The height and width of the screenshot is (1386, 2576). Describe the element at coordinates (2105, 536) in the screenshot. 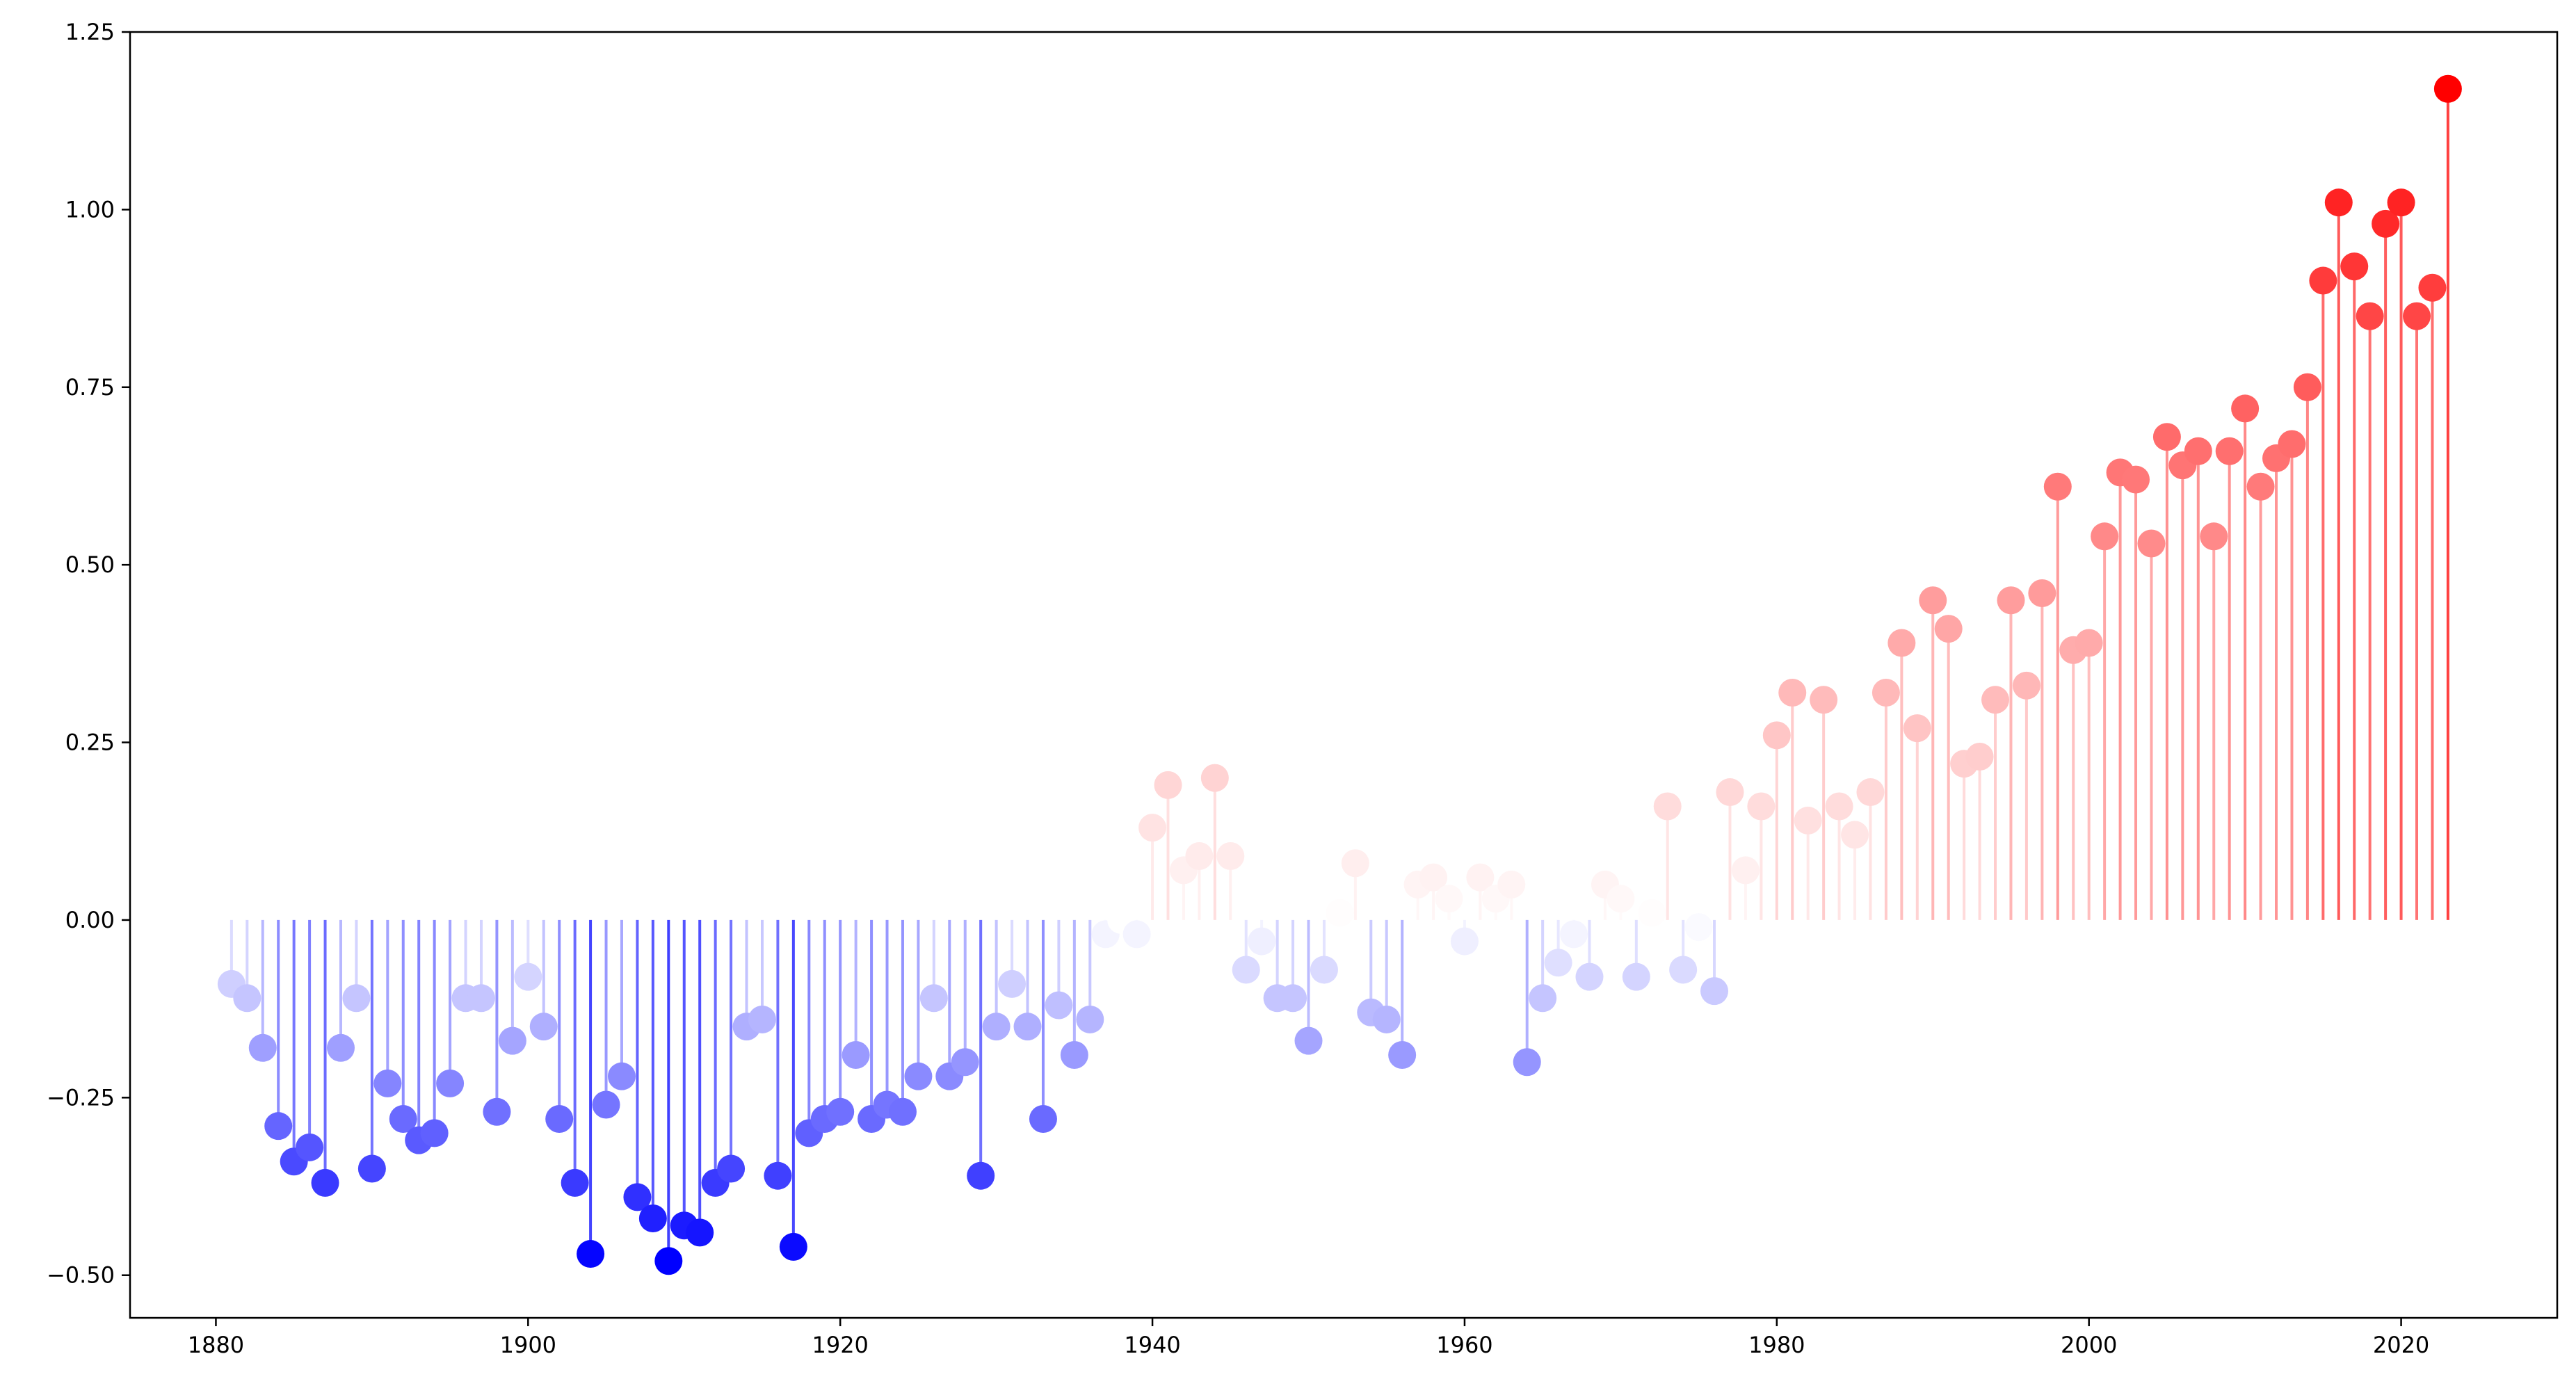

I see `point-2001` at that location.